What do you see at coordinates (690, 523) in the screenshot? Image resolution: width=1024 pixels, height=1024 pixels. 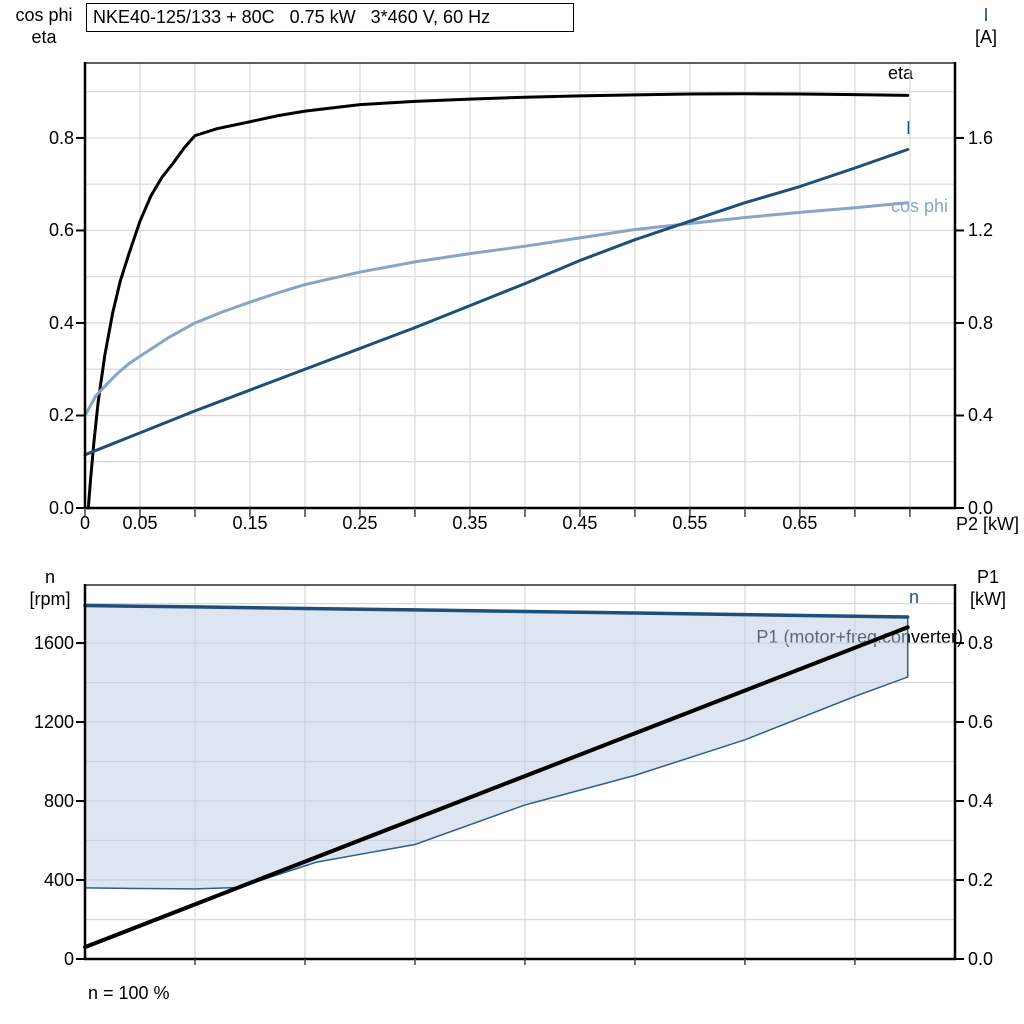 I see `x-axis-tick-label: 0.55` at bounding box center [690, 523].